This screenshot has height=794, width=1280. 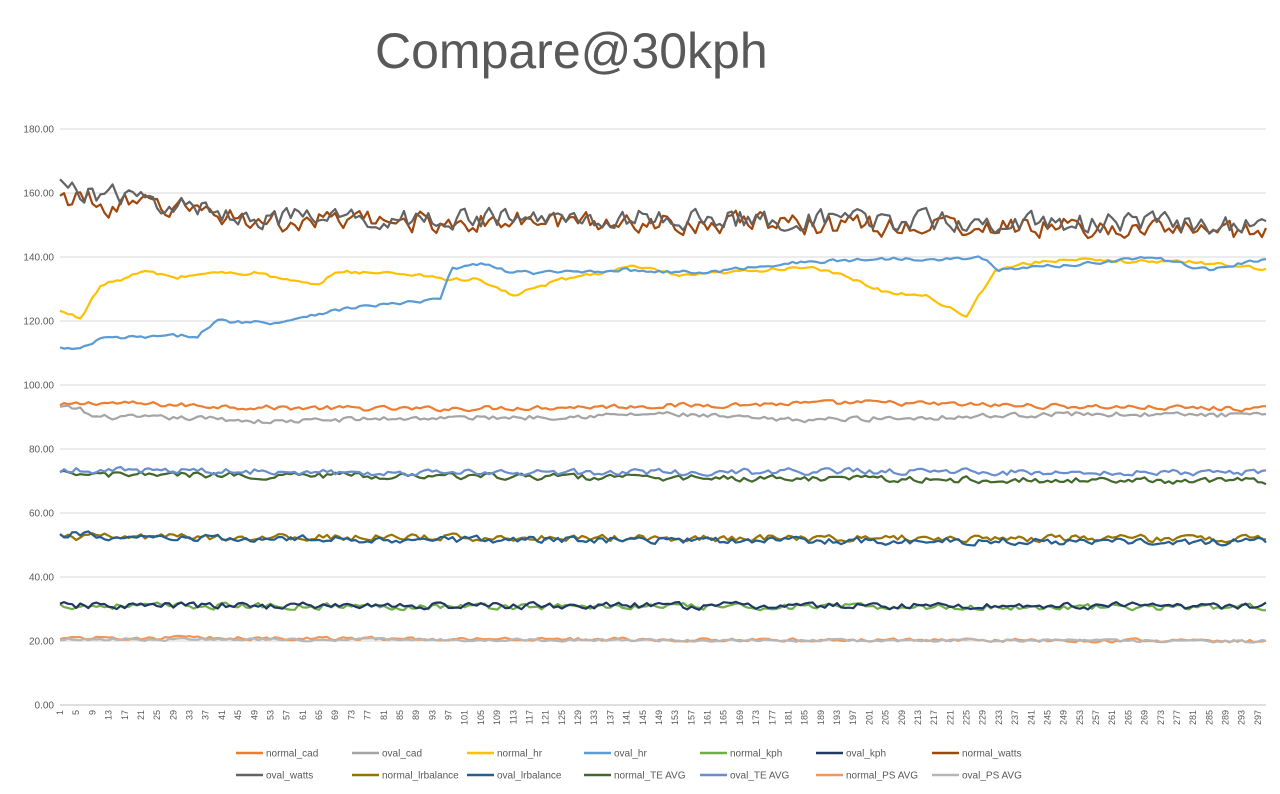 What do you see at coordinates (1064, 717) in the screenshot?
I see `x-tick-label: 249` at bounding box center [1064, 717].